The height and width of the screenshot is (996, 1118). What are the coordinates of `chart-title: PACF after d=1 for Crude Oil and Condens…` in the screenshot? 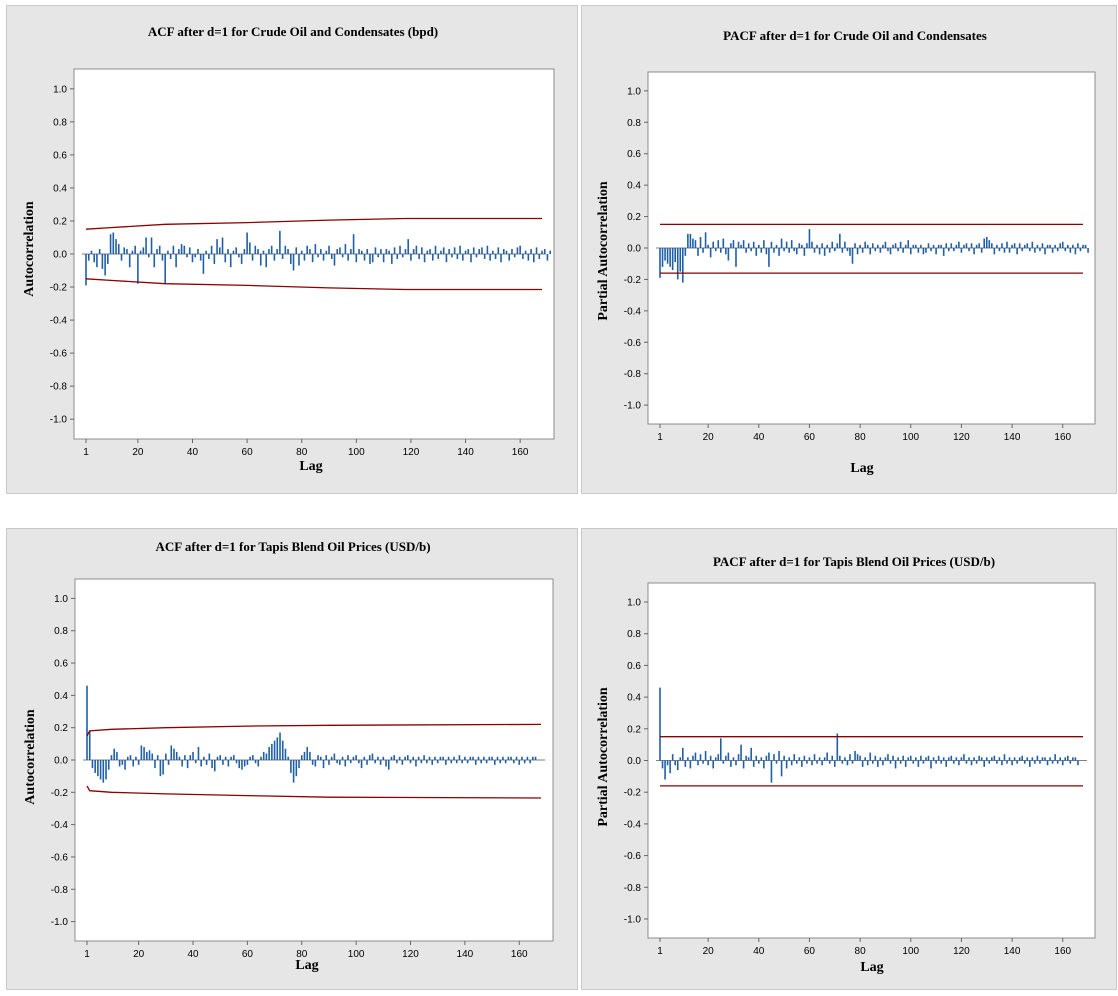 It's located at (855, 35).